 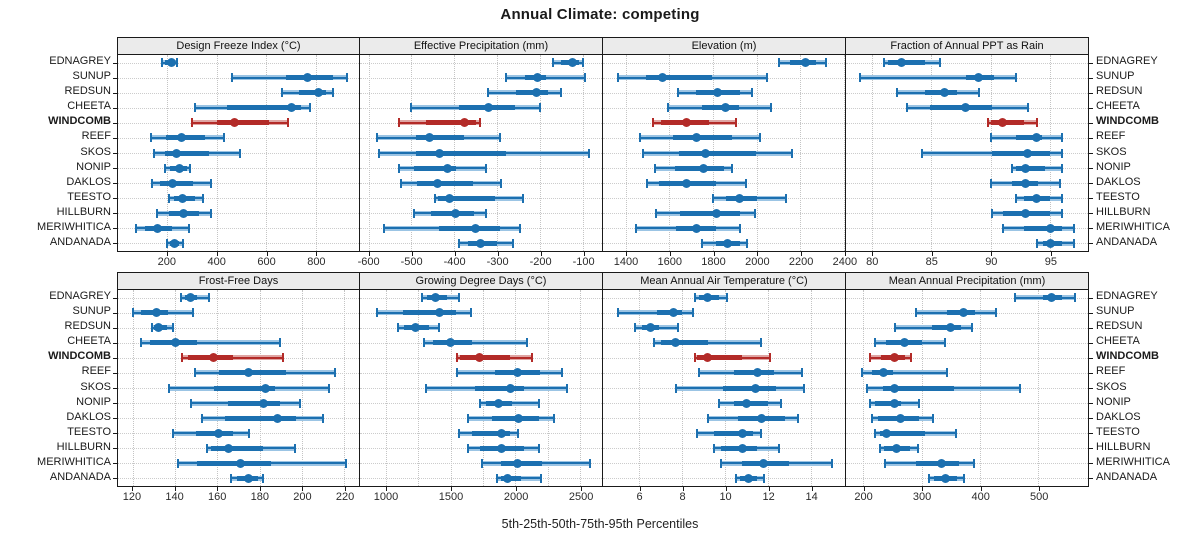 I want to click on x-axis-tick-label: 90, so click(x=991, y=262).